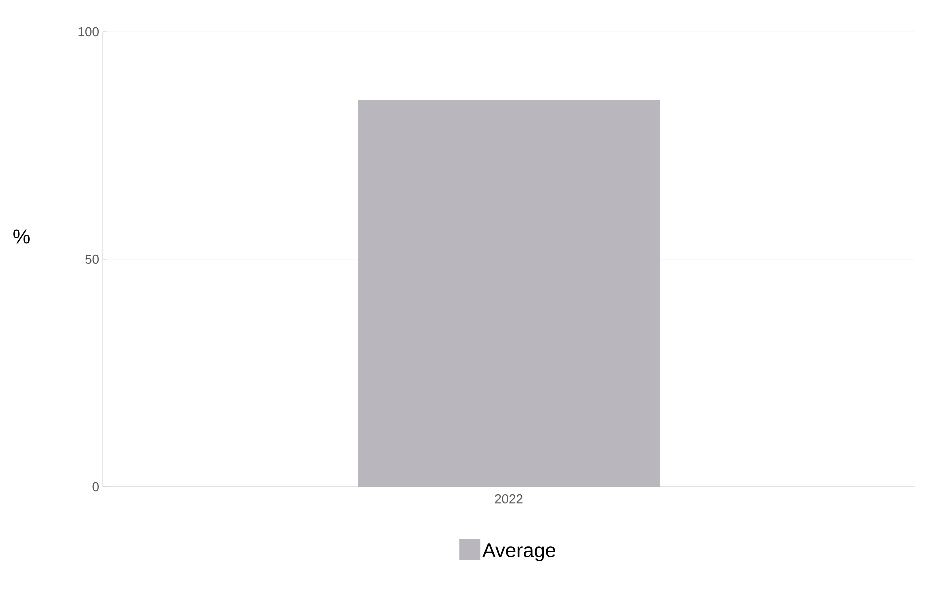  Describe the element at coordinates (88, 32) in the screenshot. I see `y-tick-label: 100` at that location.